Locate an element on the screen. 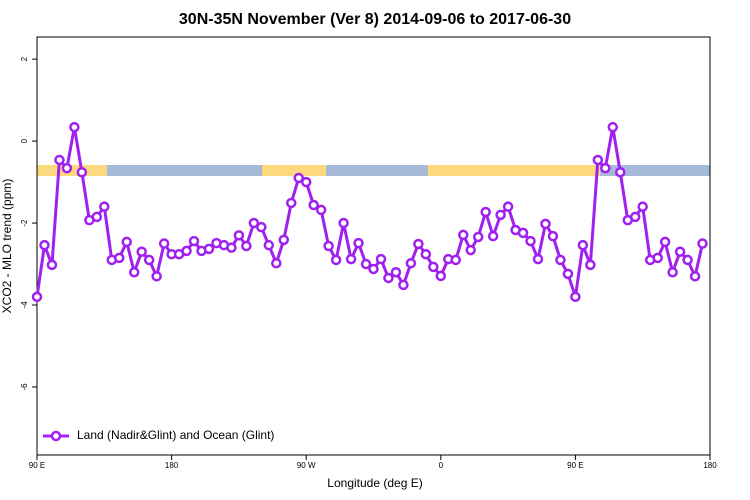  x-axis-label: Longitude (deg E) is located at coordinates (374, 483).